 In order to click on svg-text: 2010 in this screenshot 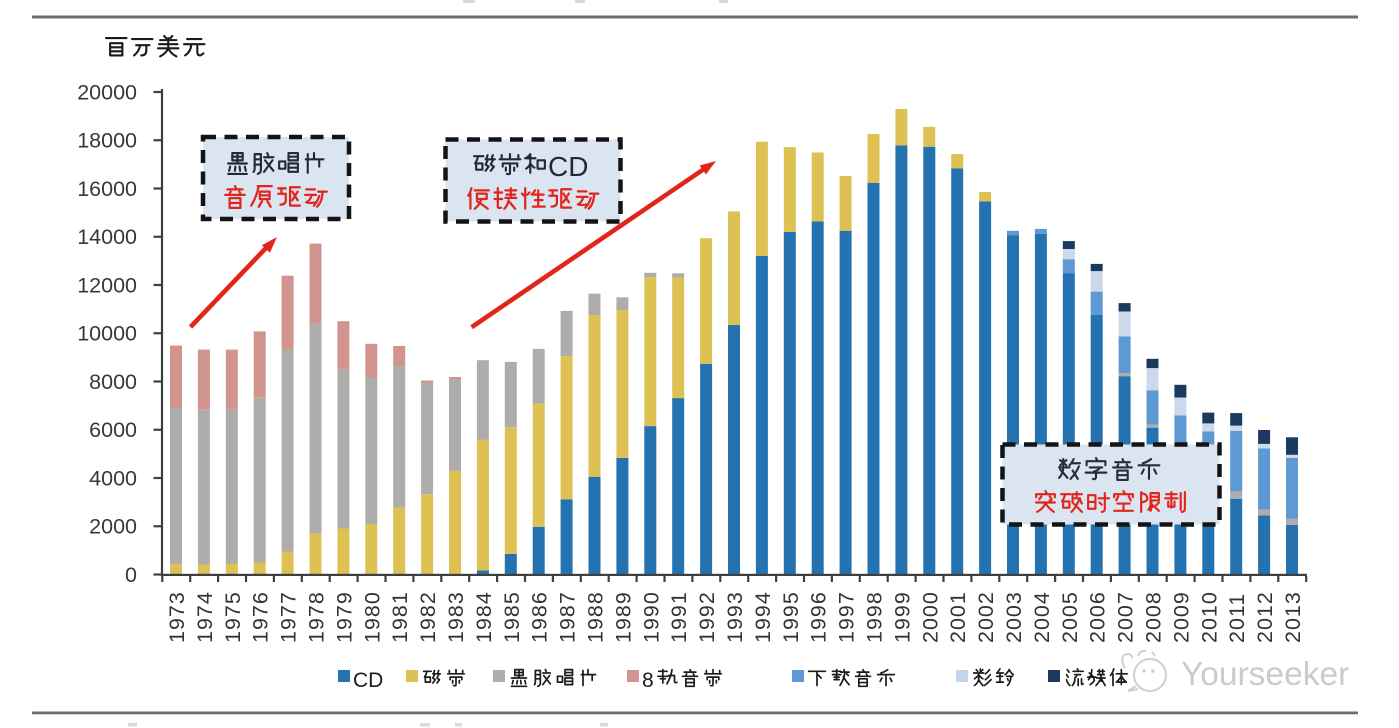, I will do `click(1209, 617)`.